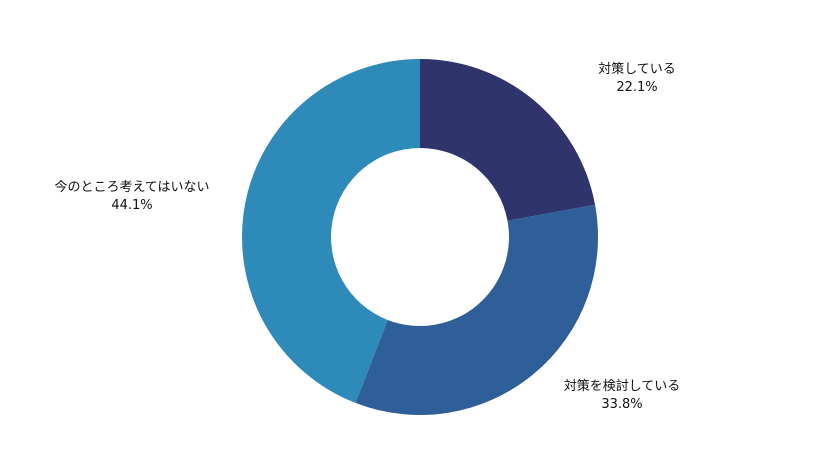 This screenshot has width=840, height=473. What do you see at coordinates (637, 69) in the screenshot?
I see `slice-label-1: 対策している` at bounding box center [637, 69].